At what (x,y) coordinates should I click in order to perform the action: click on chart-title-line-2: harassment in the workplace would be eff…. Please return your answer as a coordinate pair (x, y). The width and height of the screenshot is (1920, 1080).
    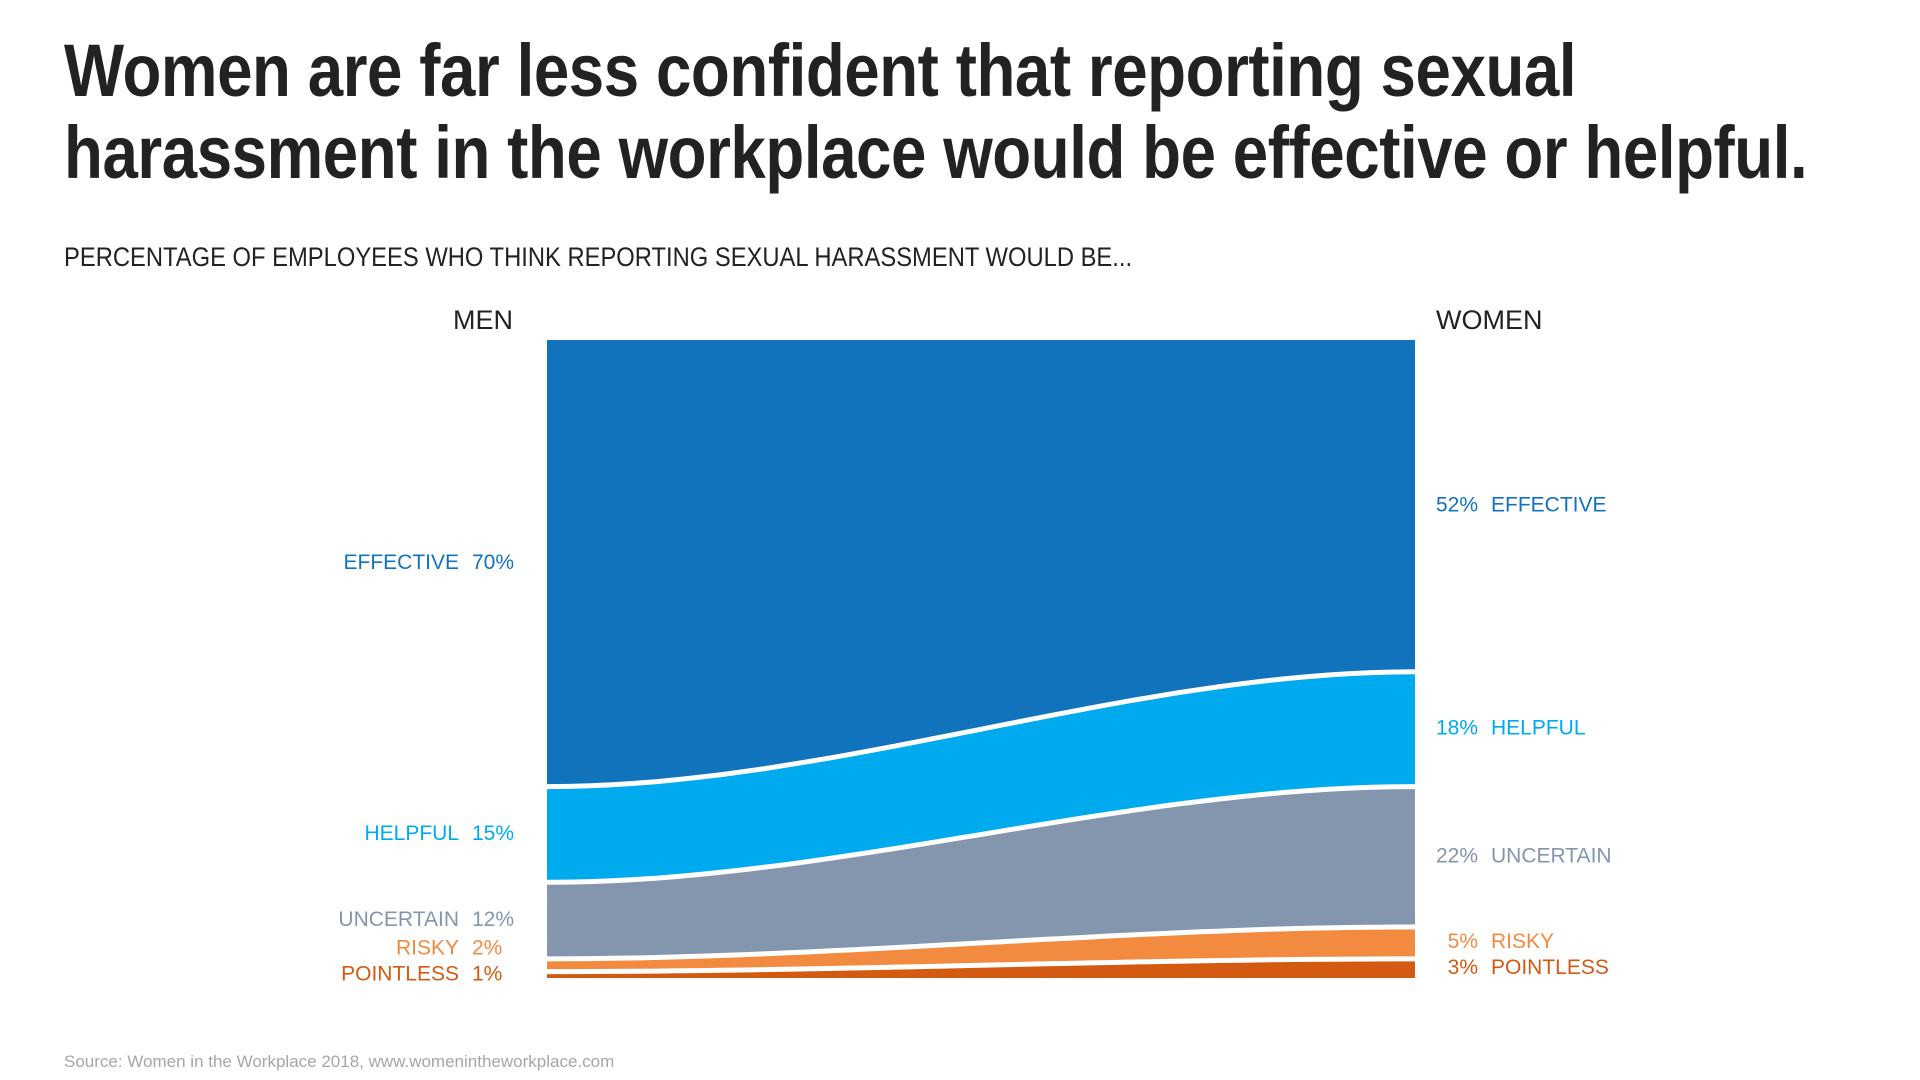
    Looking at the image, I should click on (936, 152).